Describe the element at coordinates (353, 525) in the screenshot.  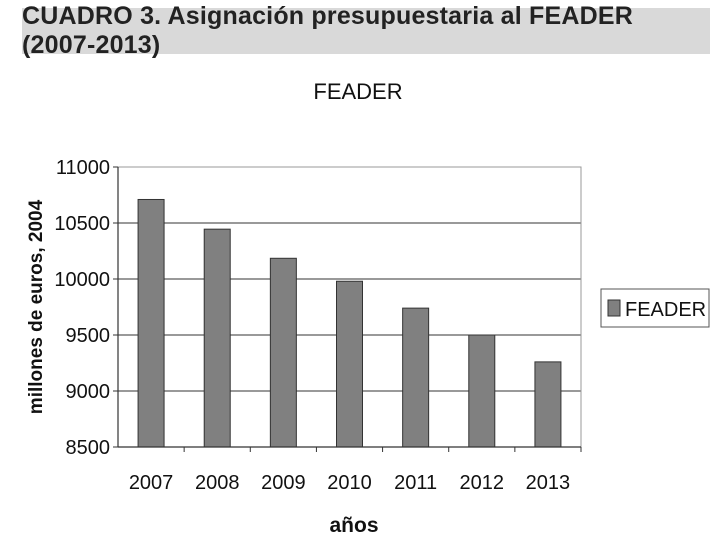
I see `x-axis-label: años` at that location.